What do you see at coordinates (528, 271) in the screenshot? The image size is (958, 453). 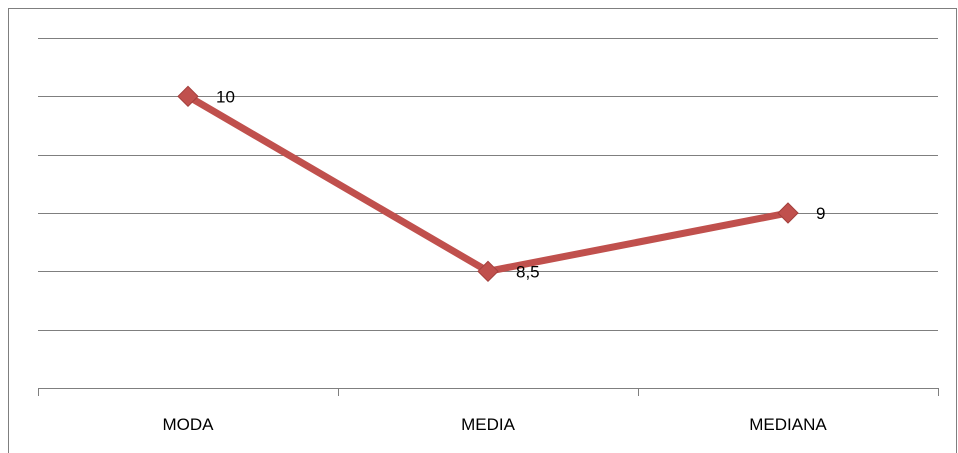 I see `data-label: 8,5` at bounding box center [528, 271].